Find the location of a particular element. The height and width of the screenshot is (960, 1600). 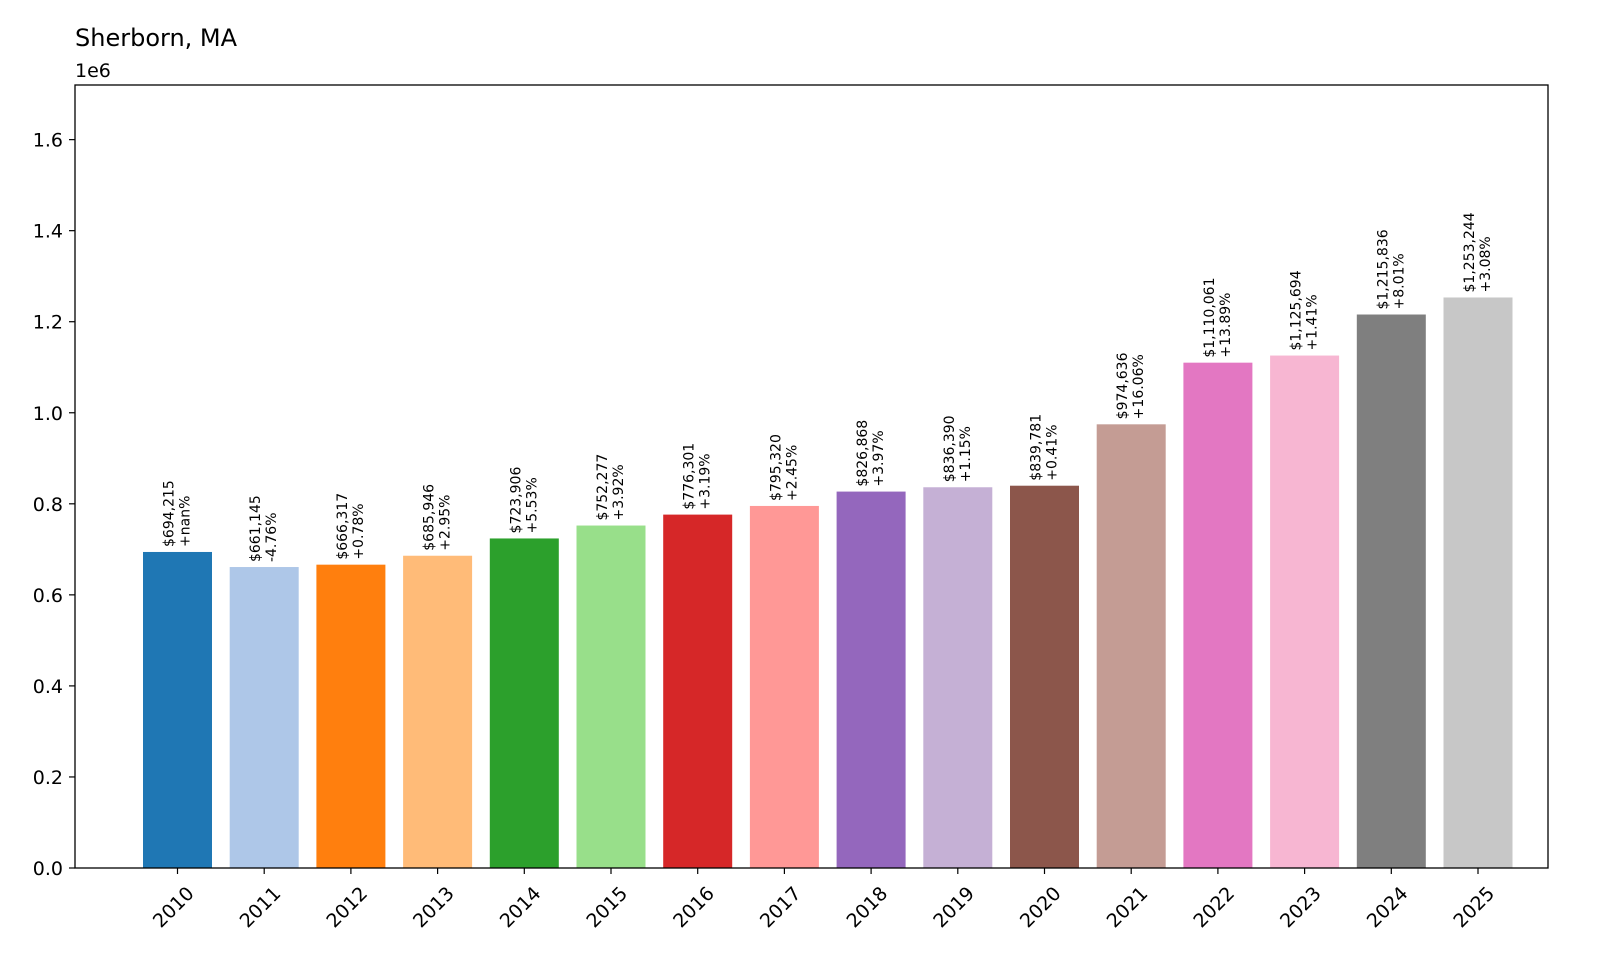

bar-data-label-2025: $1,253,244+3.08% is located at coordinates (1478, 252).